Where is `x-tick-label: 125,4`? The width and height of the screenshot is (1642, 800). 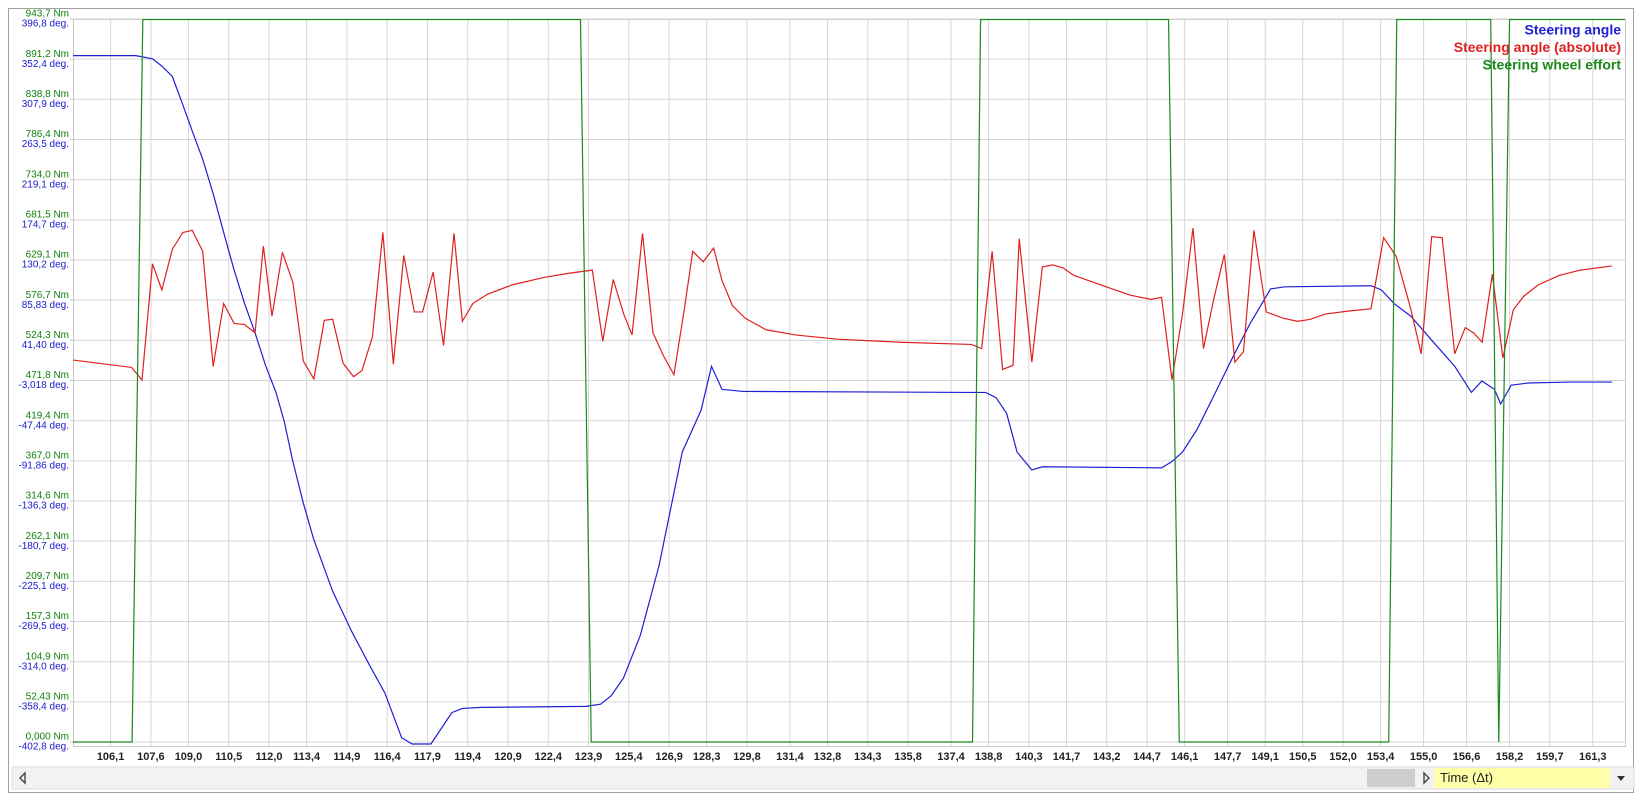 x-tick-label: 125,4 is located at coordinates (629, 757).